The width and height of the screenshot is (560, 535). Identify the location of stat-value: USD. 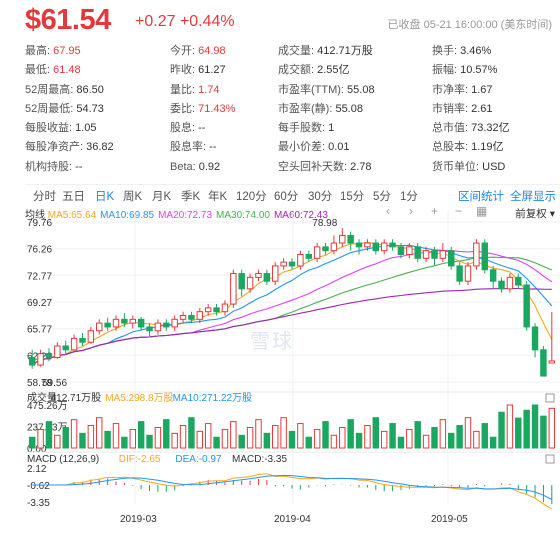
(492, 166).